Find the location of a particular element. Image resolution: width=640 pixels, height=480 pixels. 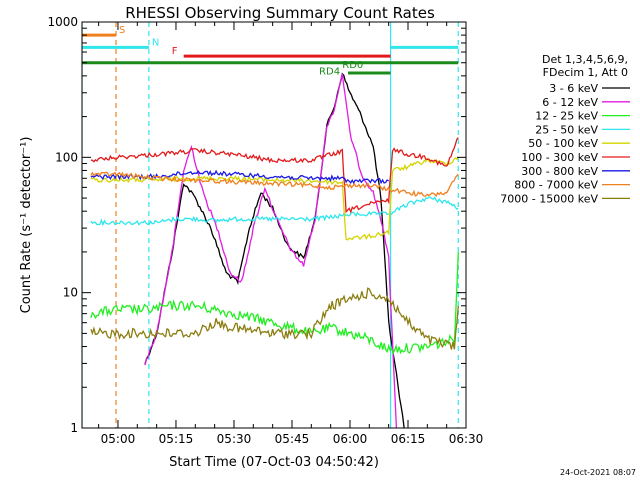

flag-label: F is located at coordinates (175, 51).